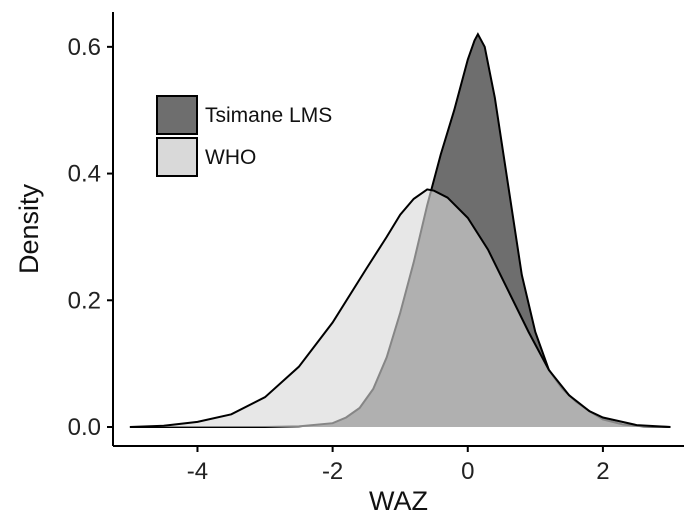 Image resolution: width=686 pixels, height=520 pixels. I want to click on x-tick-label: -4, so click(197, 471).